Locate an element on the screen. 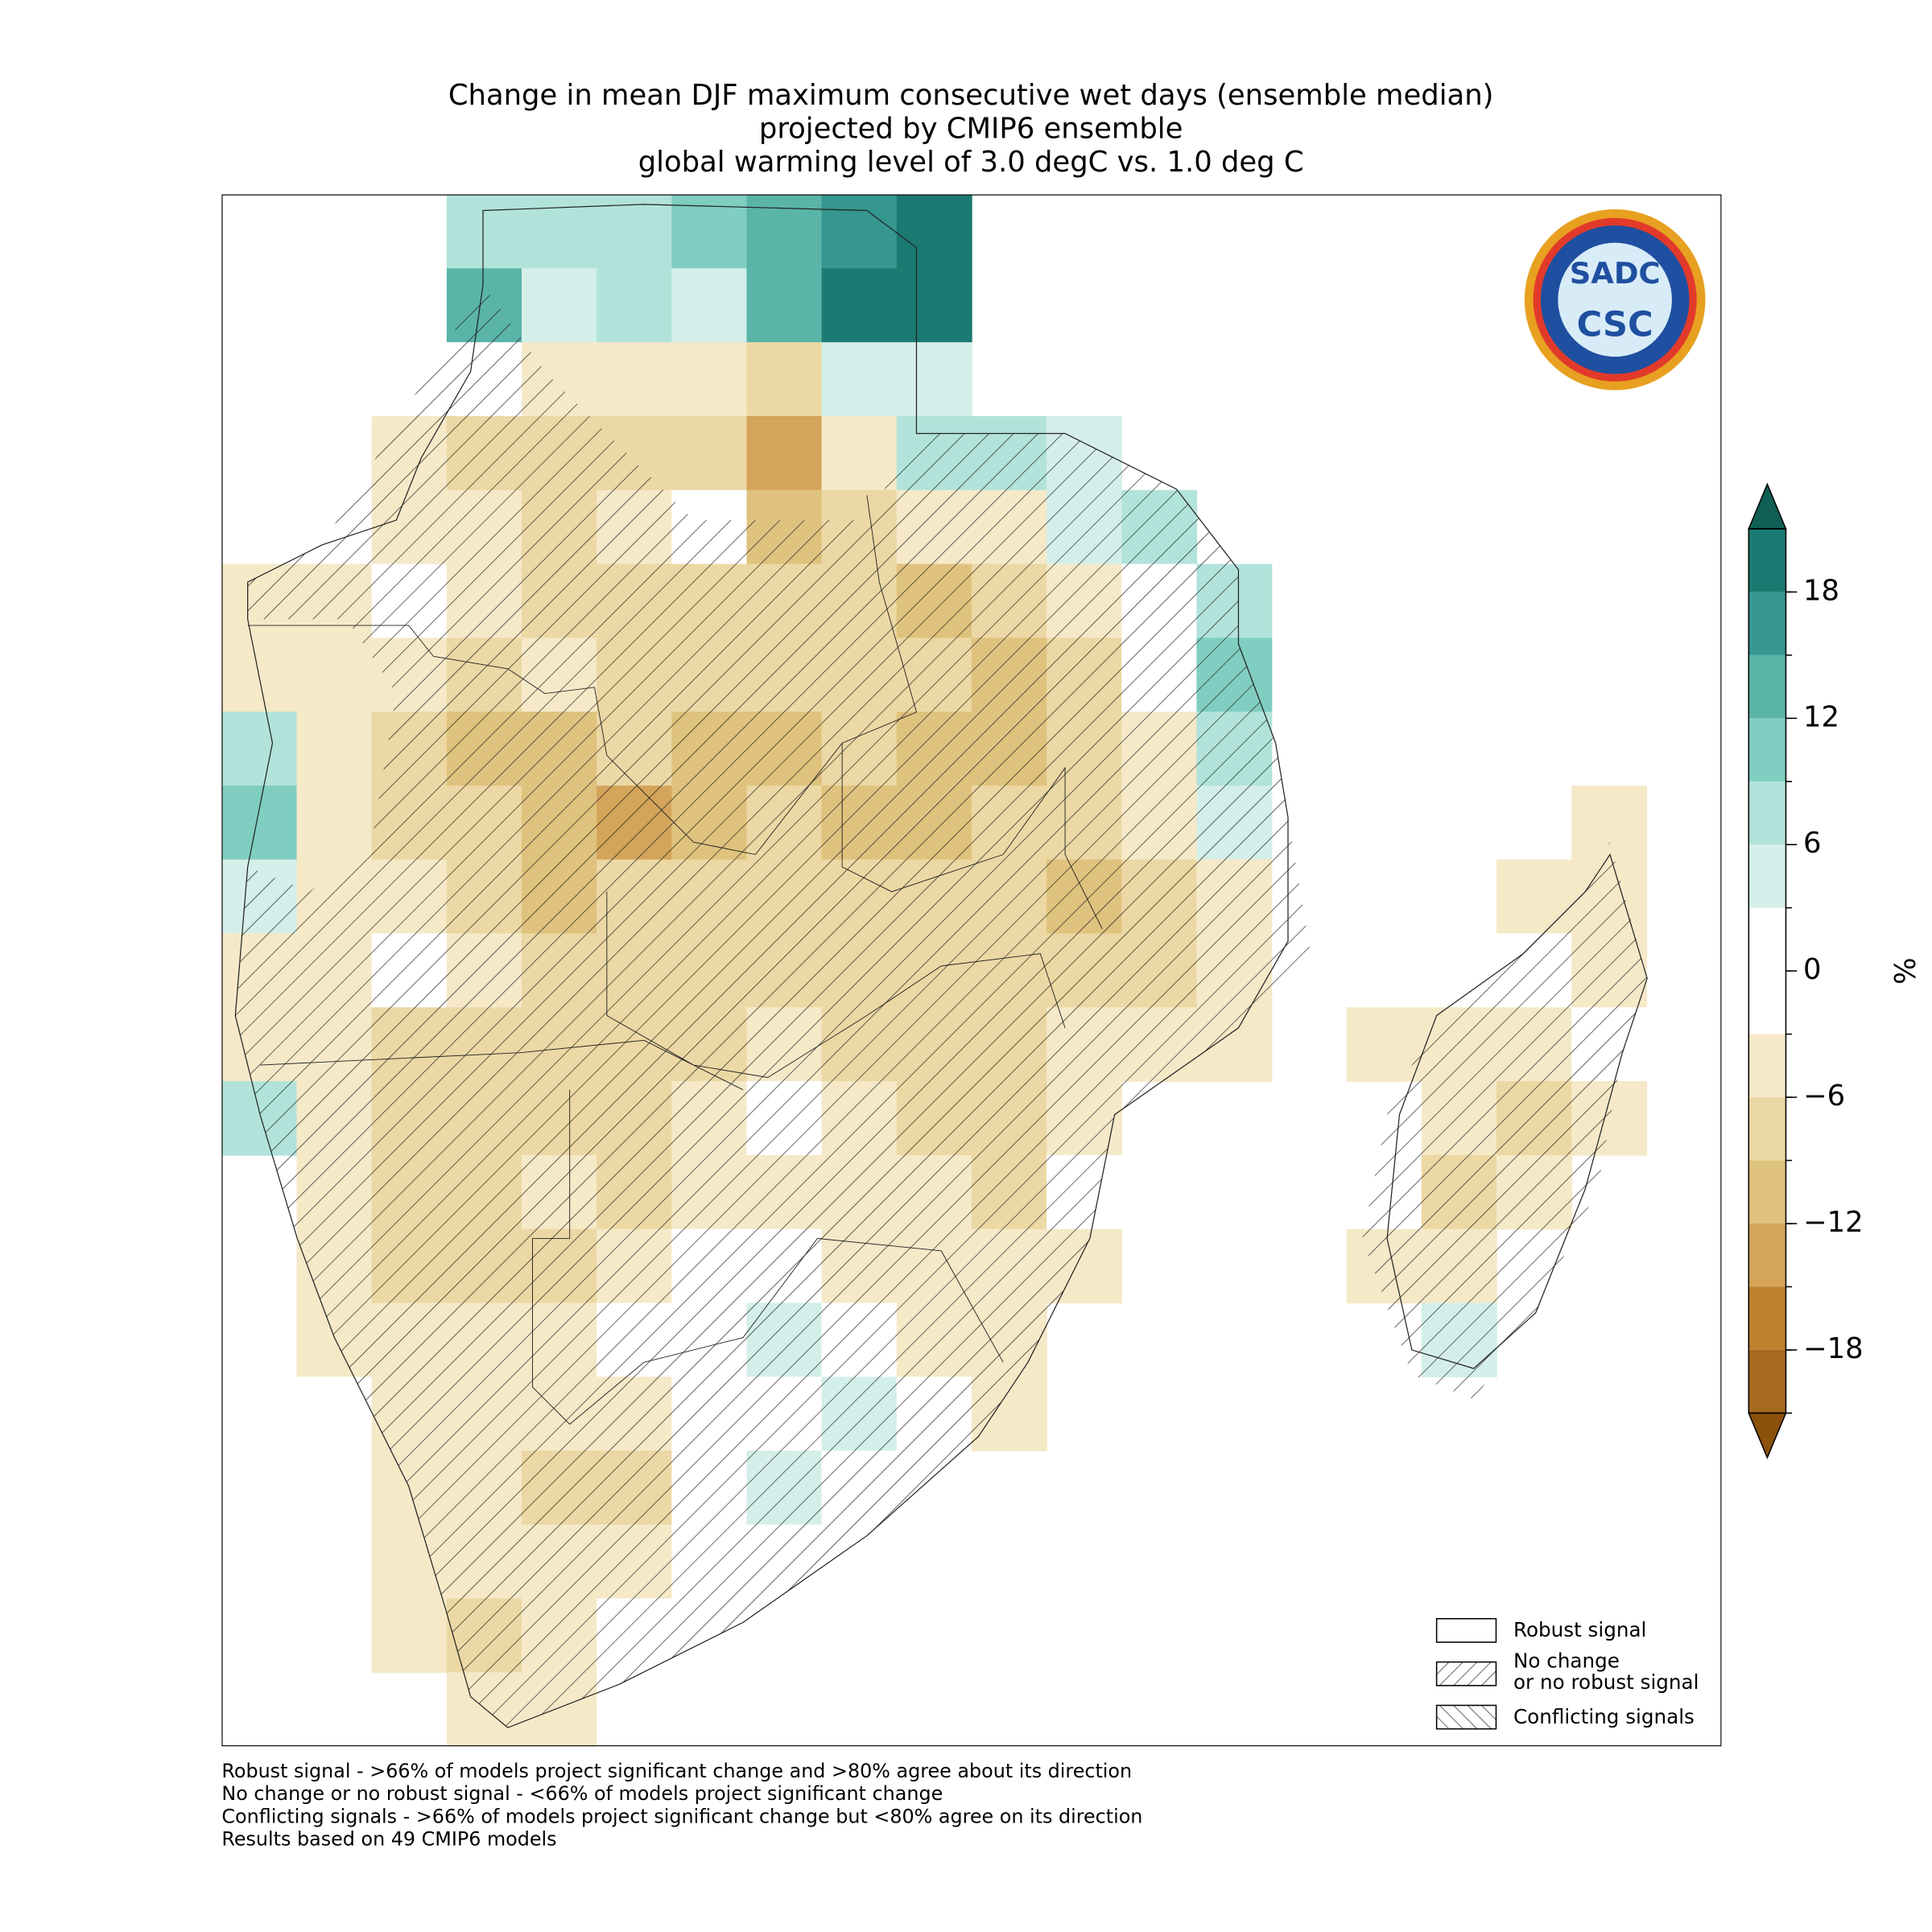  colorbar-tick-label: −6 is located at coordinates (1824, 1096).